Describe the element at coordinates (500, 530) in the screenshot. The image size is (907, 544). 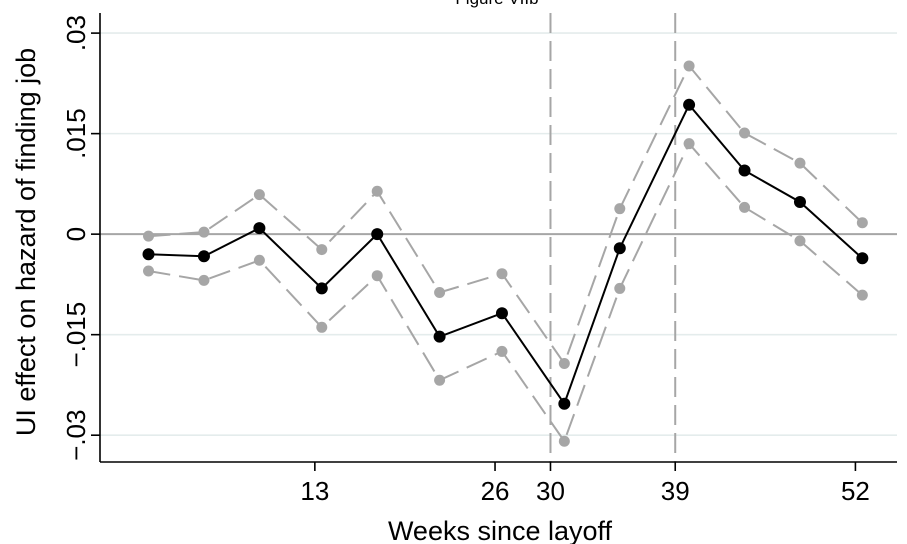
I see `x-axis-title: Weeks since layoff` at that location.